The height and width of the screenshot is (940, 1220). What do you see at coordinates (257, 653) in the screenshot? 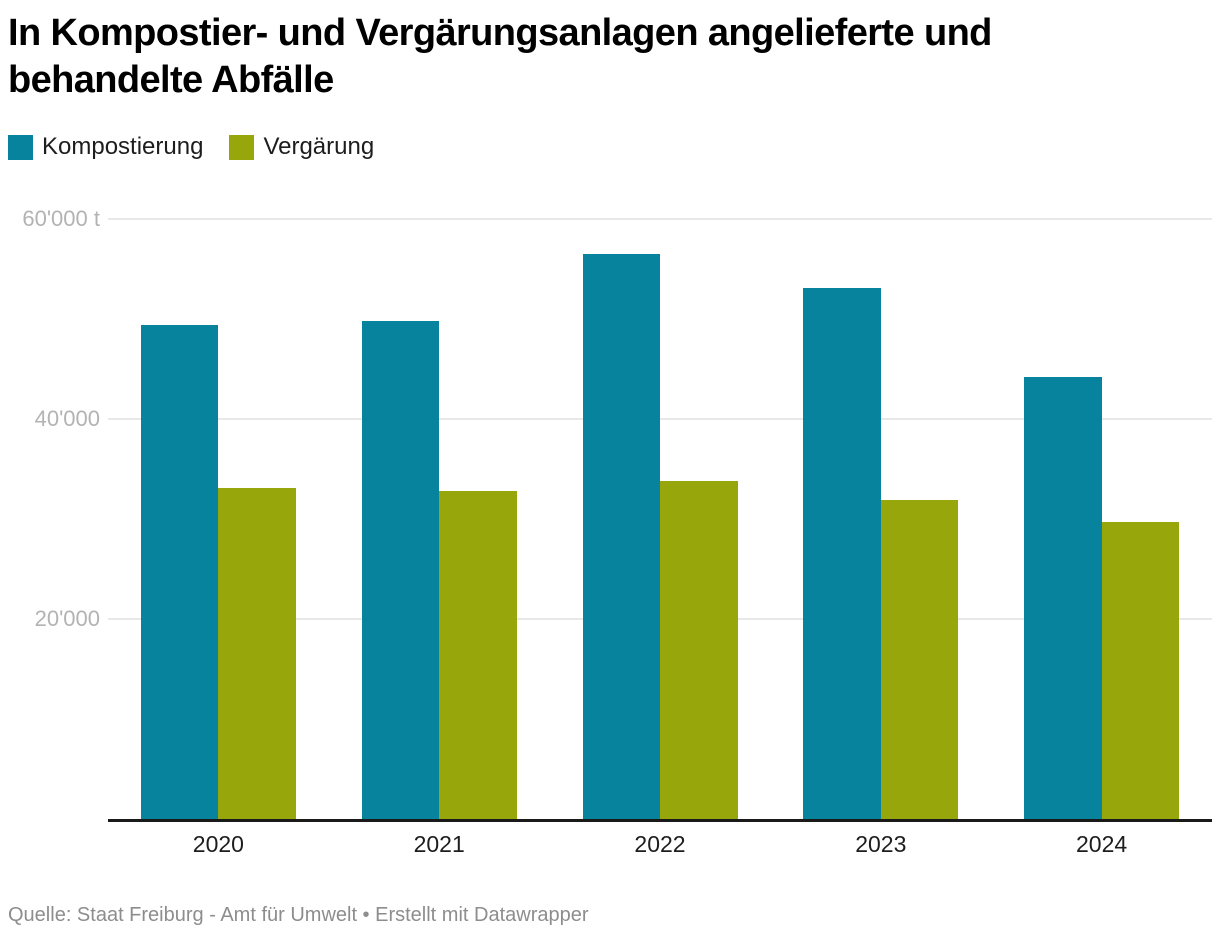
I see `bar-vergärung-2020` at bounding box center [257, 653].